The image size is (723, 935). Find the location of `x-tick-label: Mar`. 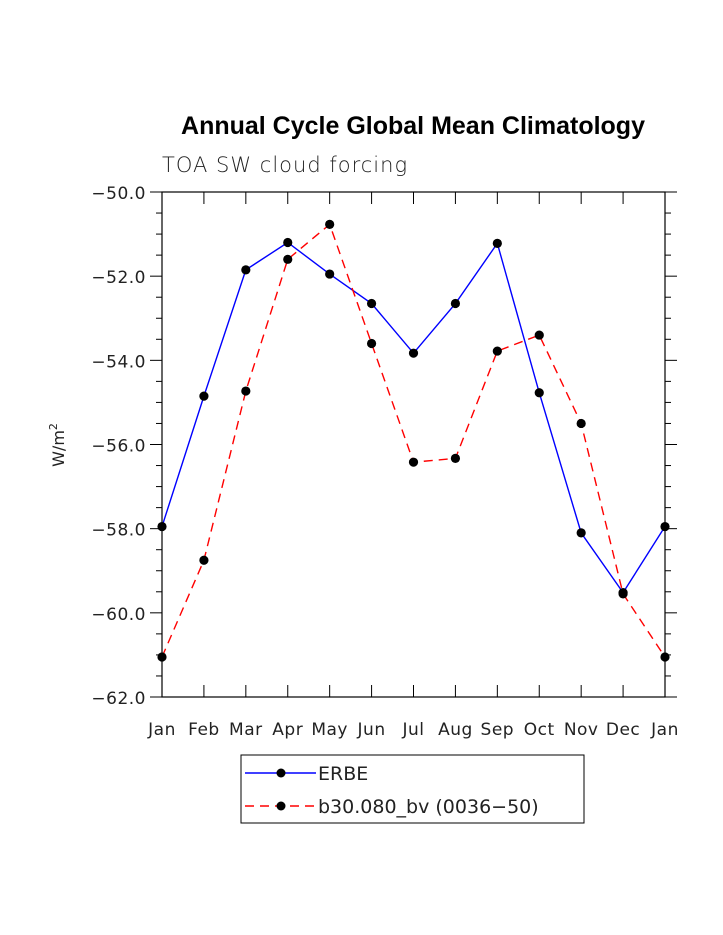

x-tick-label: Mar is located at coordinates (246, 730).